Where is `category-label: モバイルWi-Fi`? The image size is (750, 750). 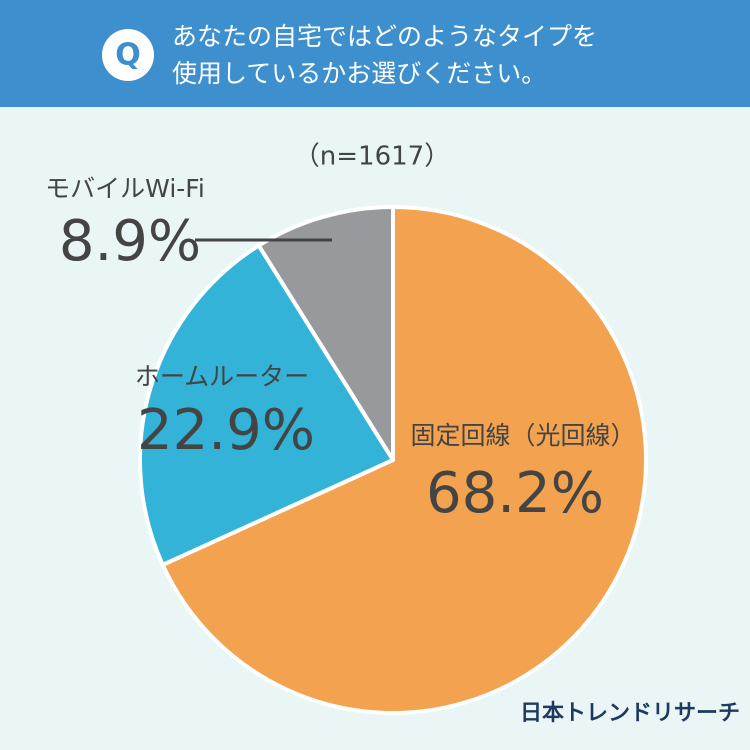 category-label: モバイルWi-Fi is located at coordinates (125, 188).